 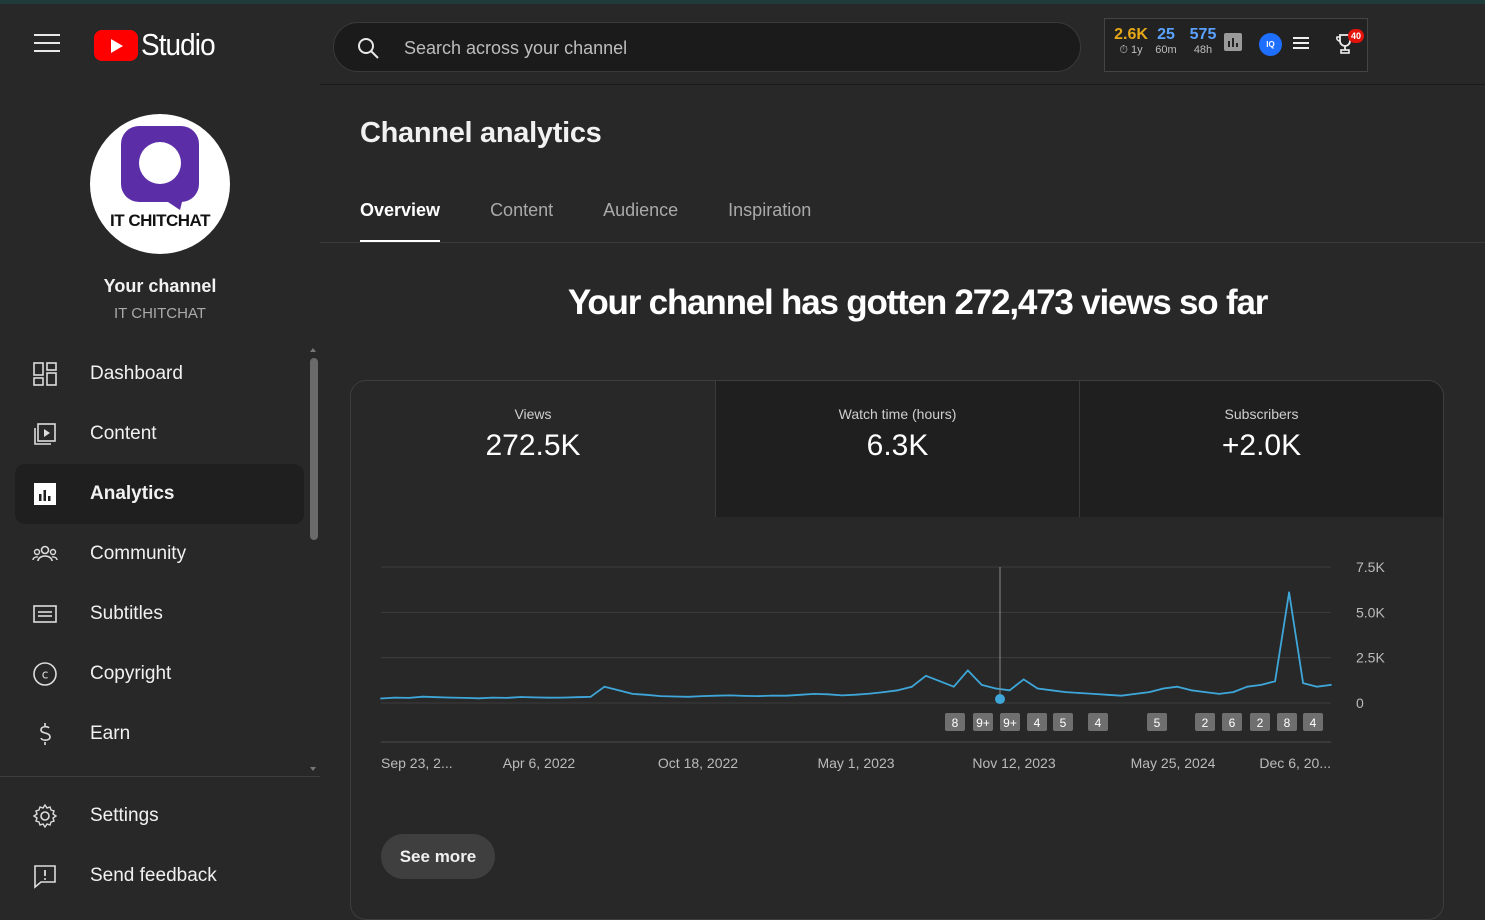 I want to click on metric-label: Views, so click(x=533, y=414).